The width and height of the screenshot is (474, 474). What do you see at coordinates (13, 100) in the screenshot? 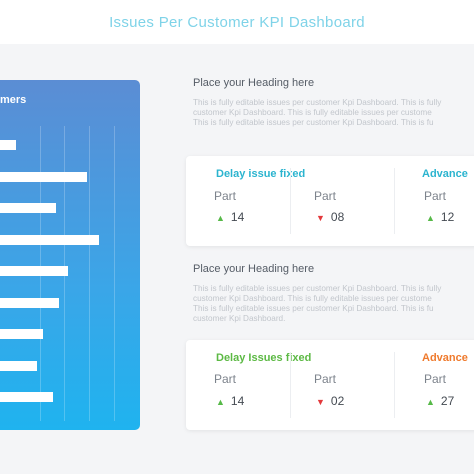
I see `chart-title: mers` at bounding box center [13, 100].